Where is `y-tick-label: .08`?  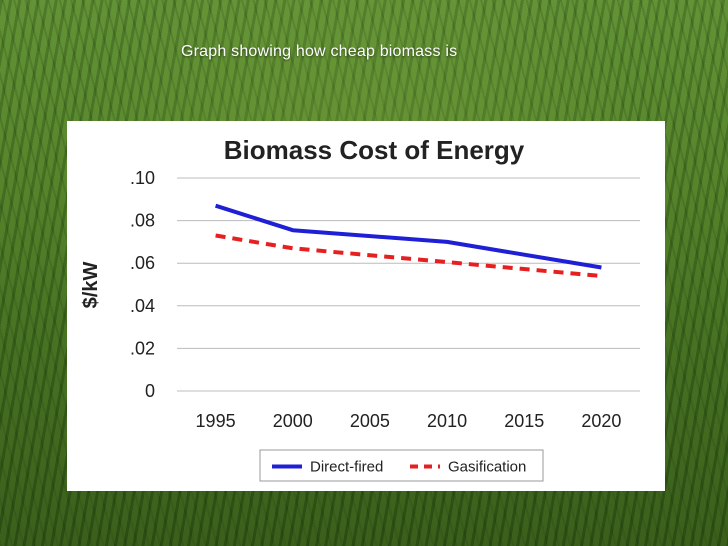 y-tick-label: .08 is located at coordinates (142, 221).